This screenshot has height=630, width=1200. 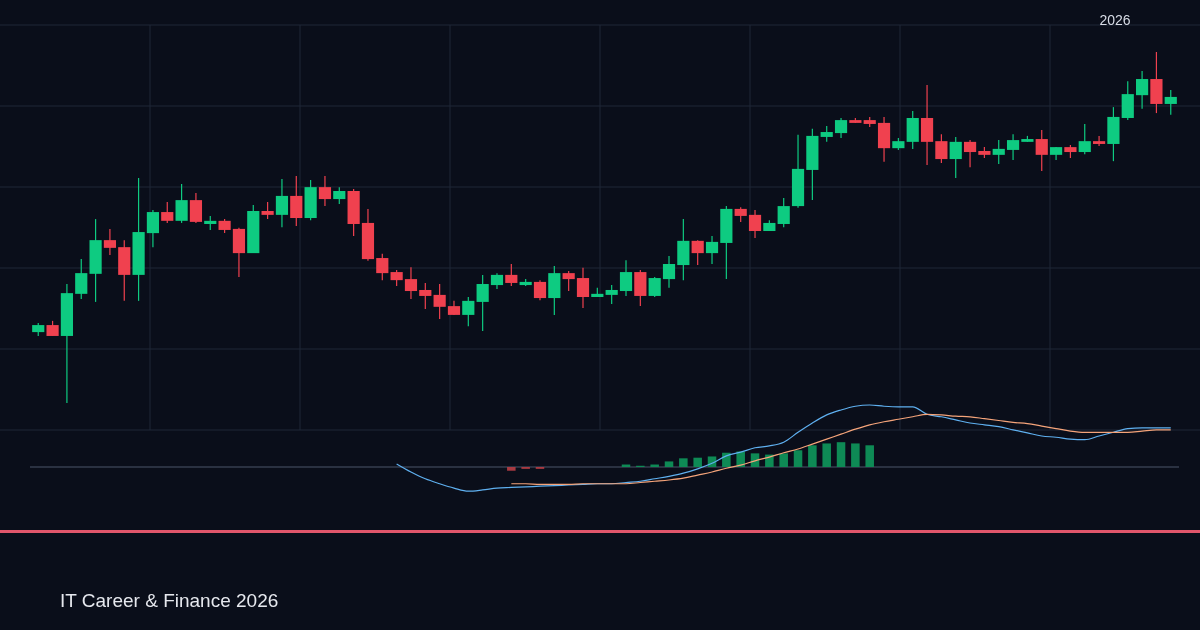 I want to click on text: IT Career & Finance 2026, so click(x=169, y=600).